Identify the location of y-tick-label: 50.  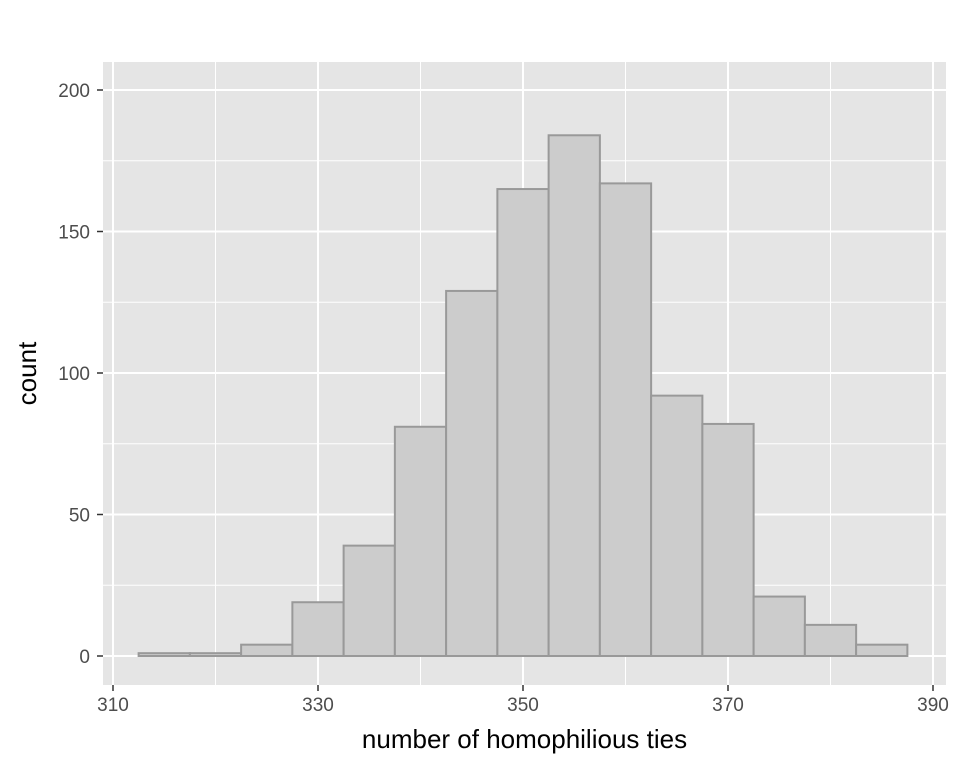
(79, 516).